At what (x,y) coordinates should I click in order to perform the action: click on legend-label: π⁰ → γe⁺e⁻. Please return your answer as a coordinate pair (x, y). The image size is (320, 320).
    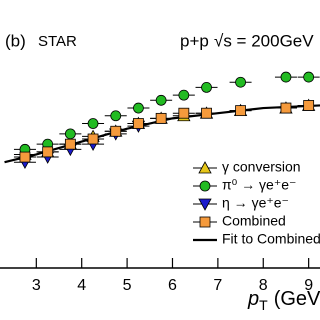
    Looking at the image, I should click on (259, 185).